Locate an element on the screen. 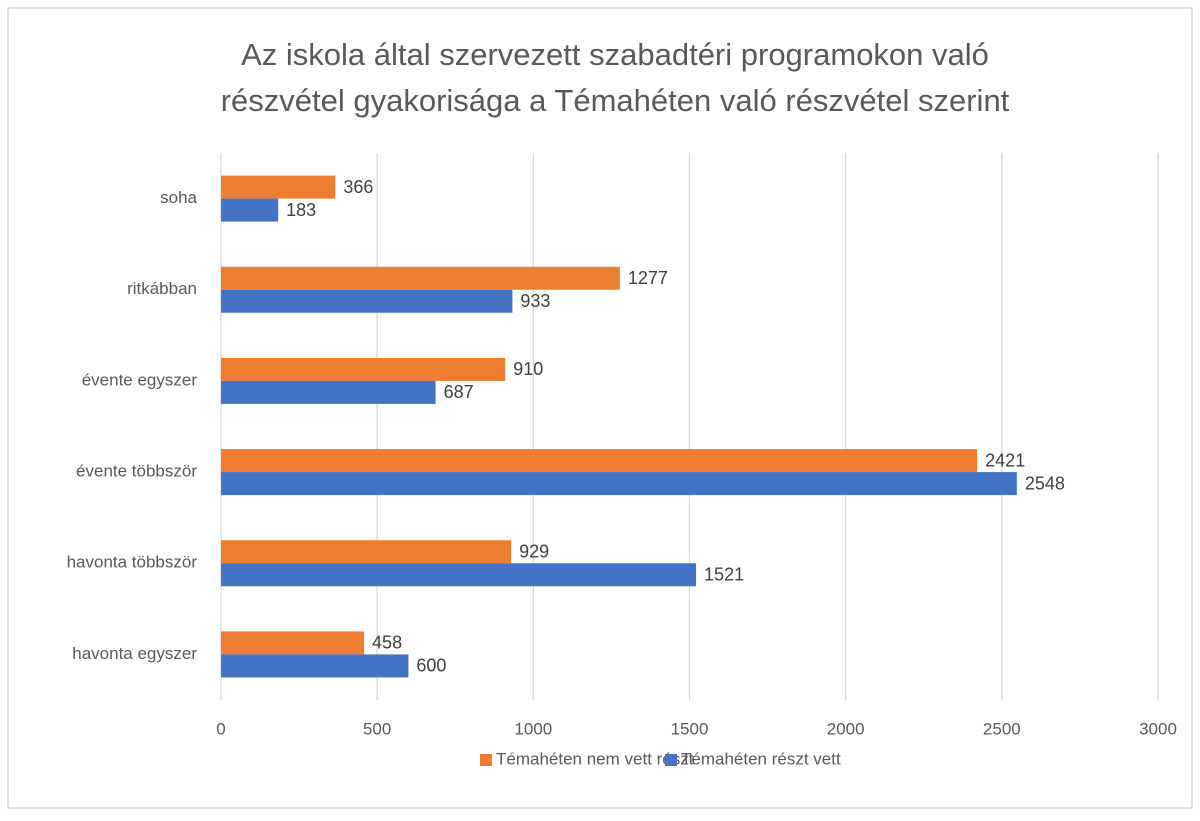  data-label: 183 is located at coordinates (301, 210).